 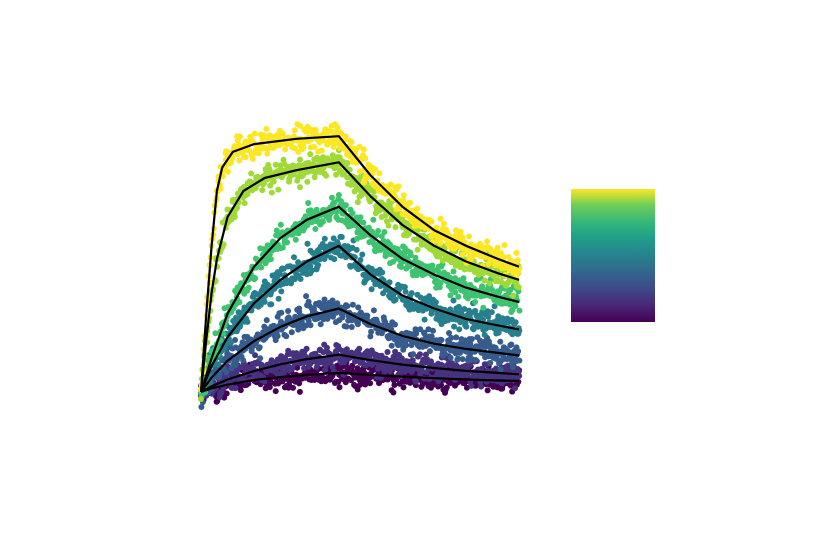 What do you see at coordinates (613, 255) in the screenshot?
I see `colorbar` at bounding box center [613, 255].